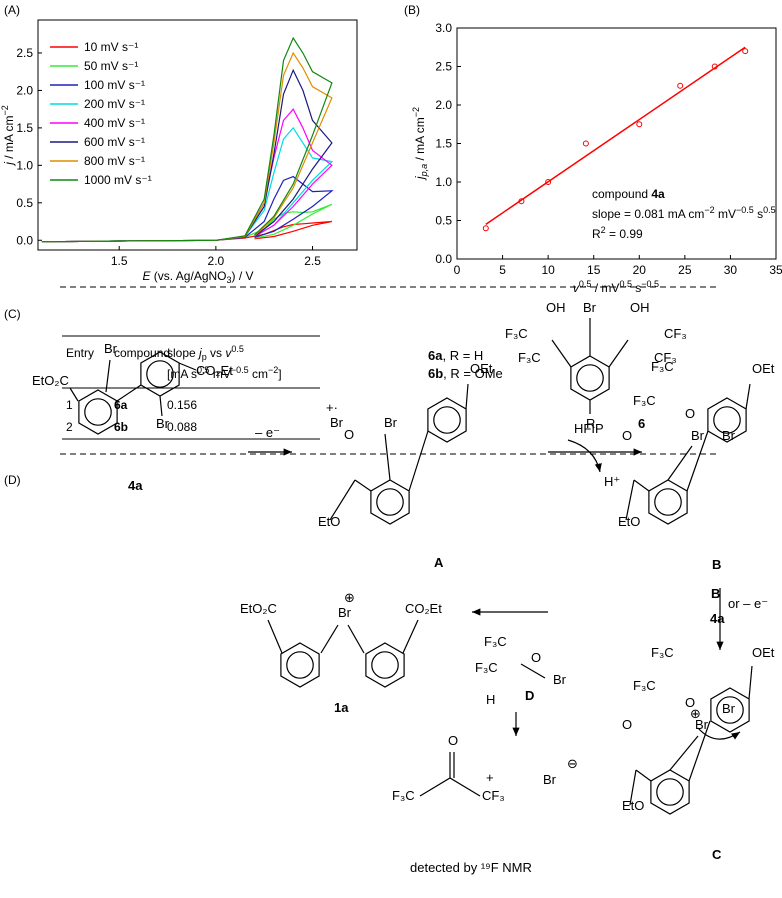 The image size is (782, 898). Describe the element at coordinates (576, 288) in the screenshot. I see `label-part: v` at that location.